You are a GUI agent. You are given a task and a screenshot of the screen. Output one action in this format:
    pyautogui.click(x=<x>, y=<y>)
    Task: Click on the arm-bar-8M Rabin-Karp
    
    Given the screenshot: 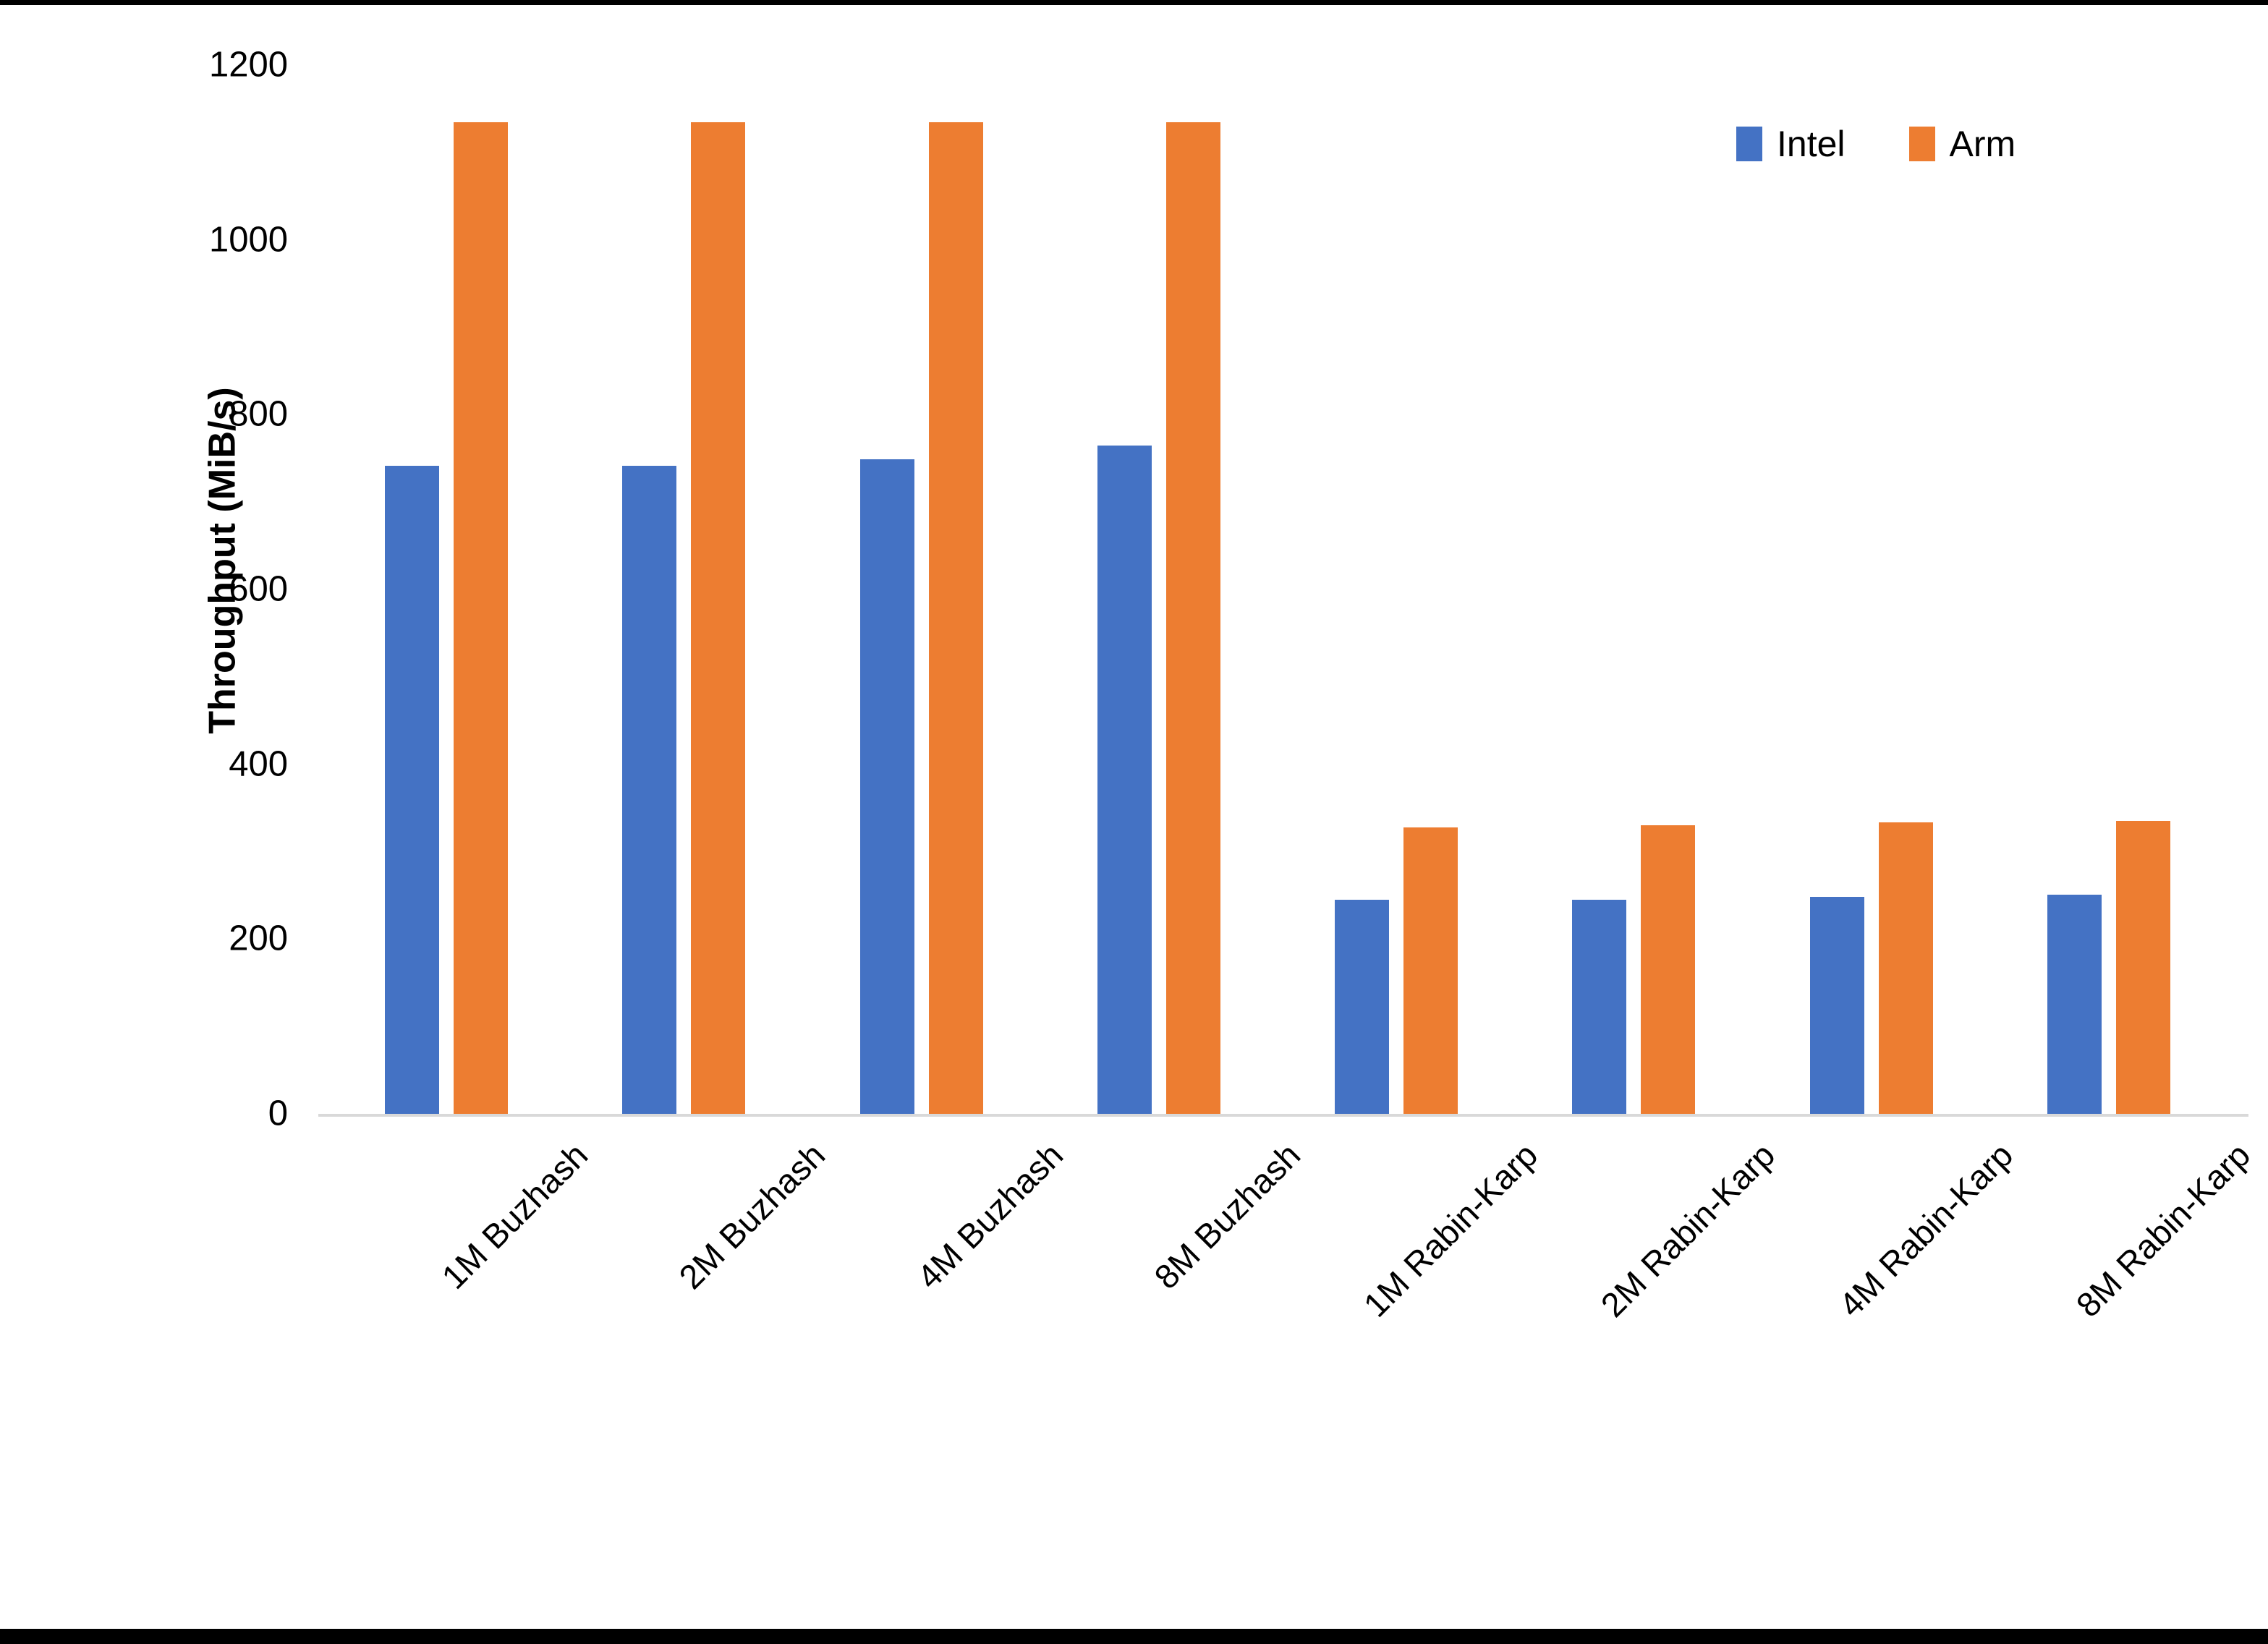 What is the action you would take?
    pyautogui.click(x=2142, y=968)
    